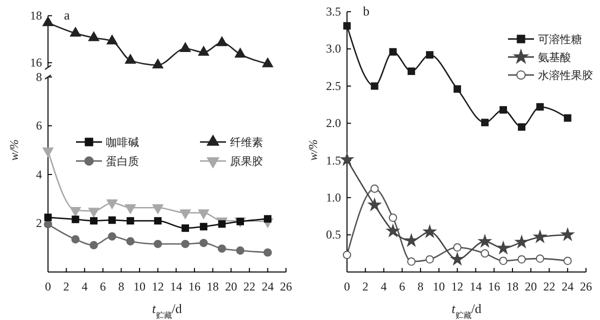 This screenshot has width=600, height=320. What do you see at coordinates (246, 142) in the screenshot?
I see `legend-label: 纤维素` at bounding box center [246, 142].